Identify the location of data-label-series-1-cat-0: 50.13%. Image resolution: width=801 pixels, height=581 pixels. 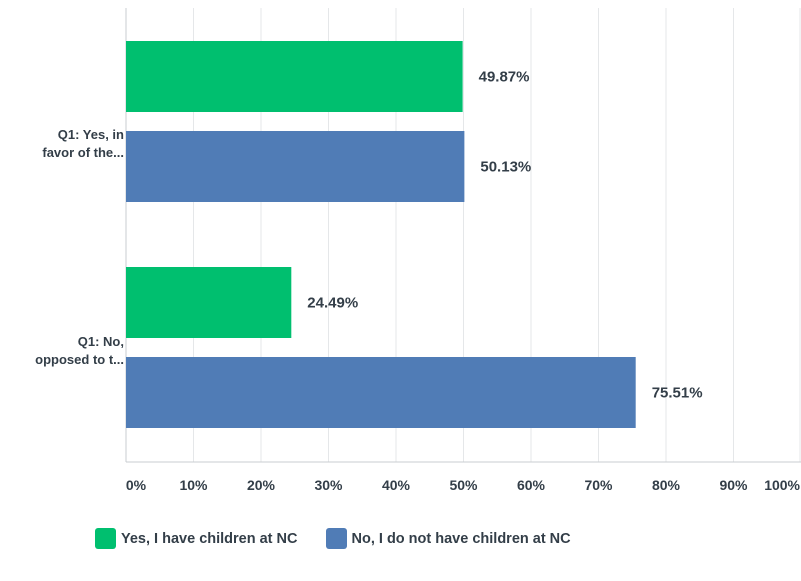
(505, 167).